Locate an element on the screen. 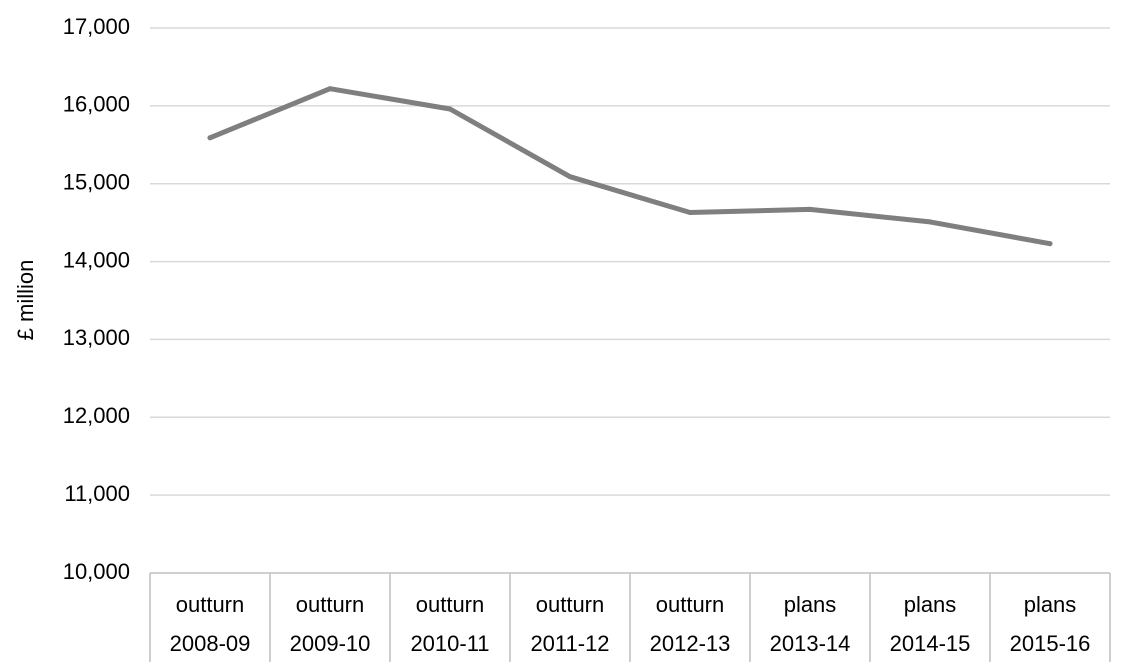 Image resolution: width=1130 pixels, height=667 pixels. y-axis-label: £ million is located at coordinates (25, 300).